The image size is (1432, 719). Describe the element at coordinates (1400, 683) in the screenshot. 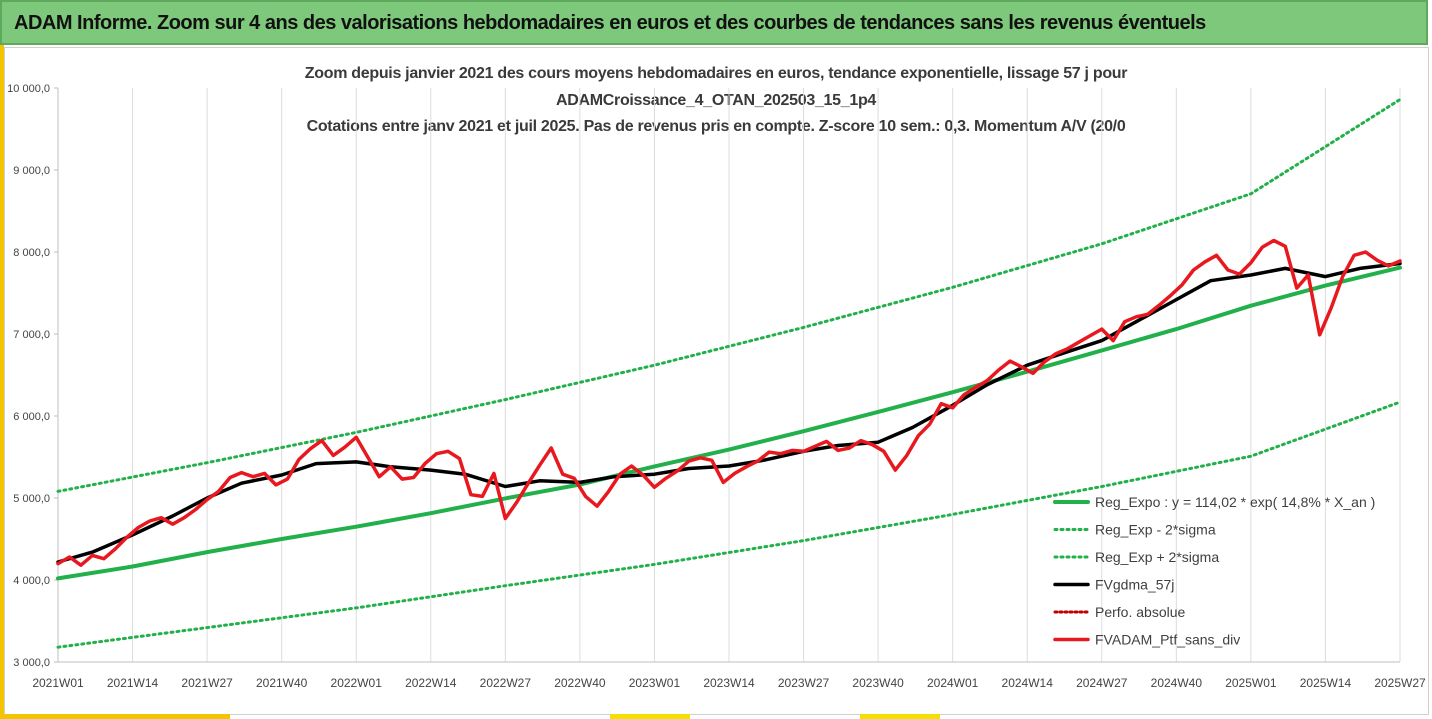

I see `x-tick-label: 2025W27` at that location.